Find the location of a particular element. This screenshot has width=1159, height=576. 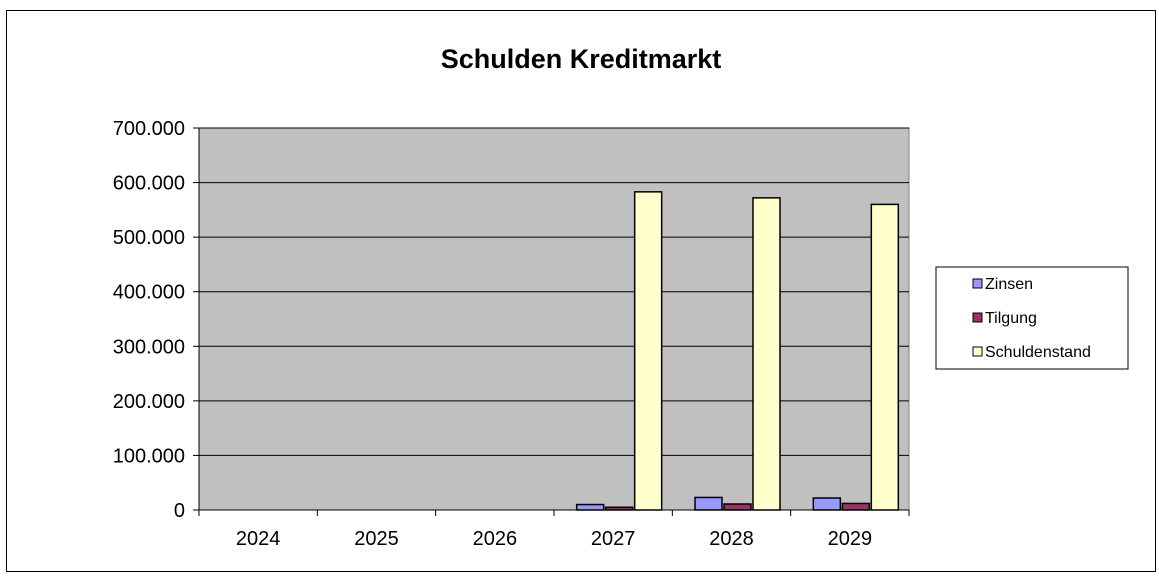

y-tick-label: 300.000 is located at coordinates (149, 347).